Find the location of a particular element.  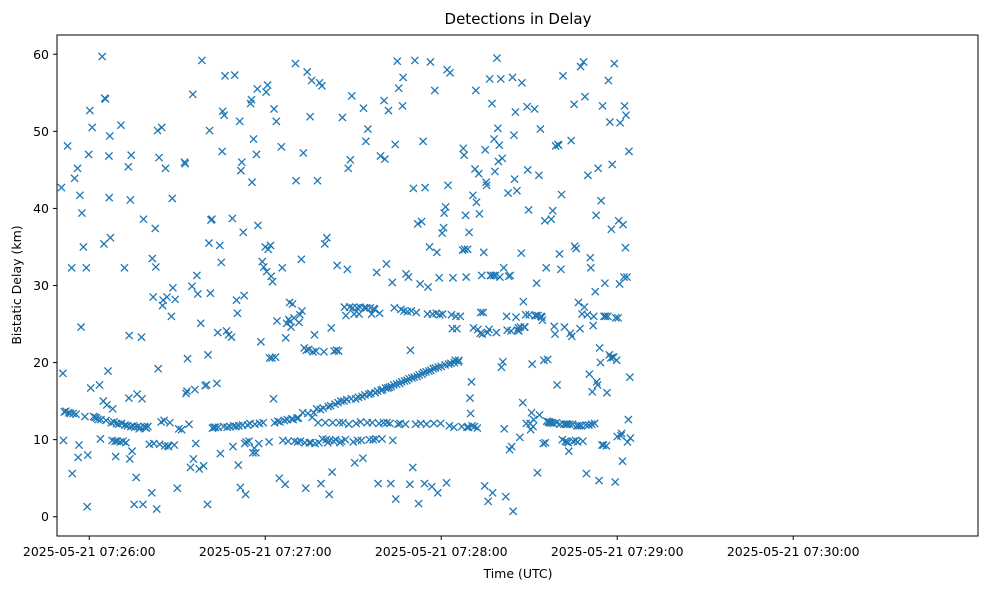

y-tick-label: 30 is located at coordinates (41, 285).